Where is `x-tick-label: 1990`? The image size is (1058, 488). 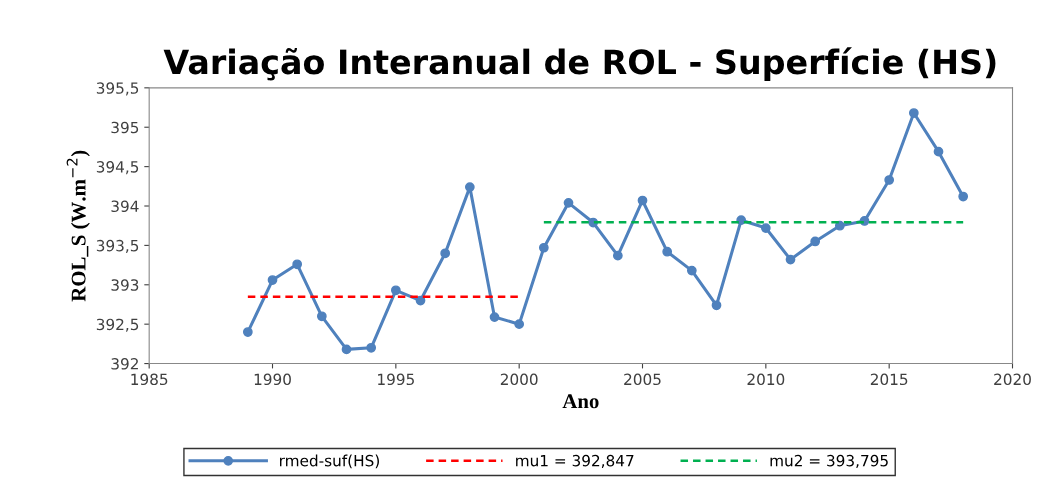
x-tick-label: 1990 is located at coordinates (272, 379).